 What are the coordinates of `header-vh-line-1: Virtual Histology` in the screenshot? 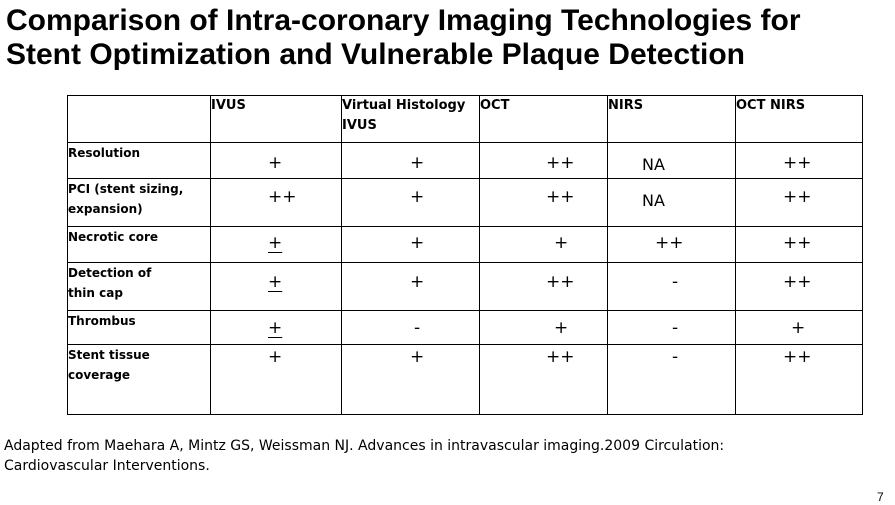 It's located at (404, 105).